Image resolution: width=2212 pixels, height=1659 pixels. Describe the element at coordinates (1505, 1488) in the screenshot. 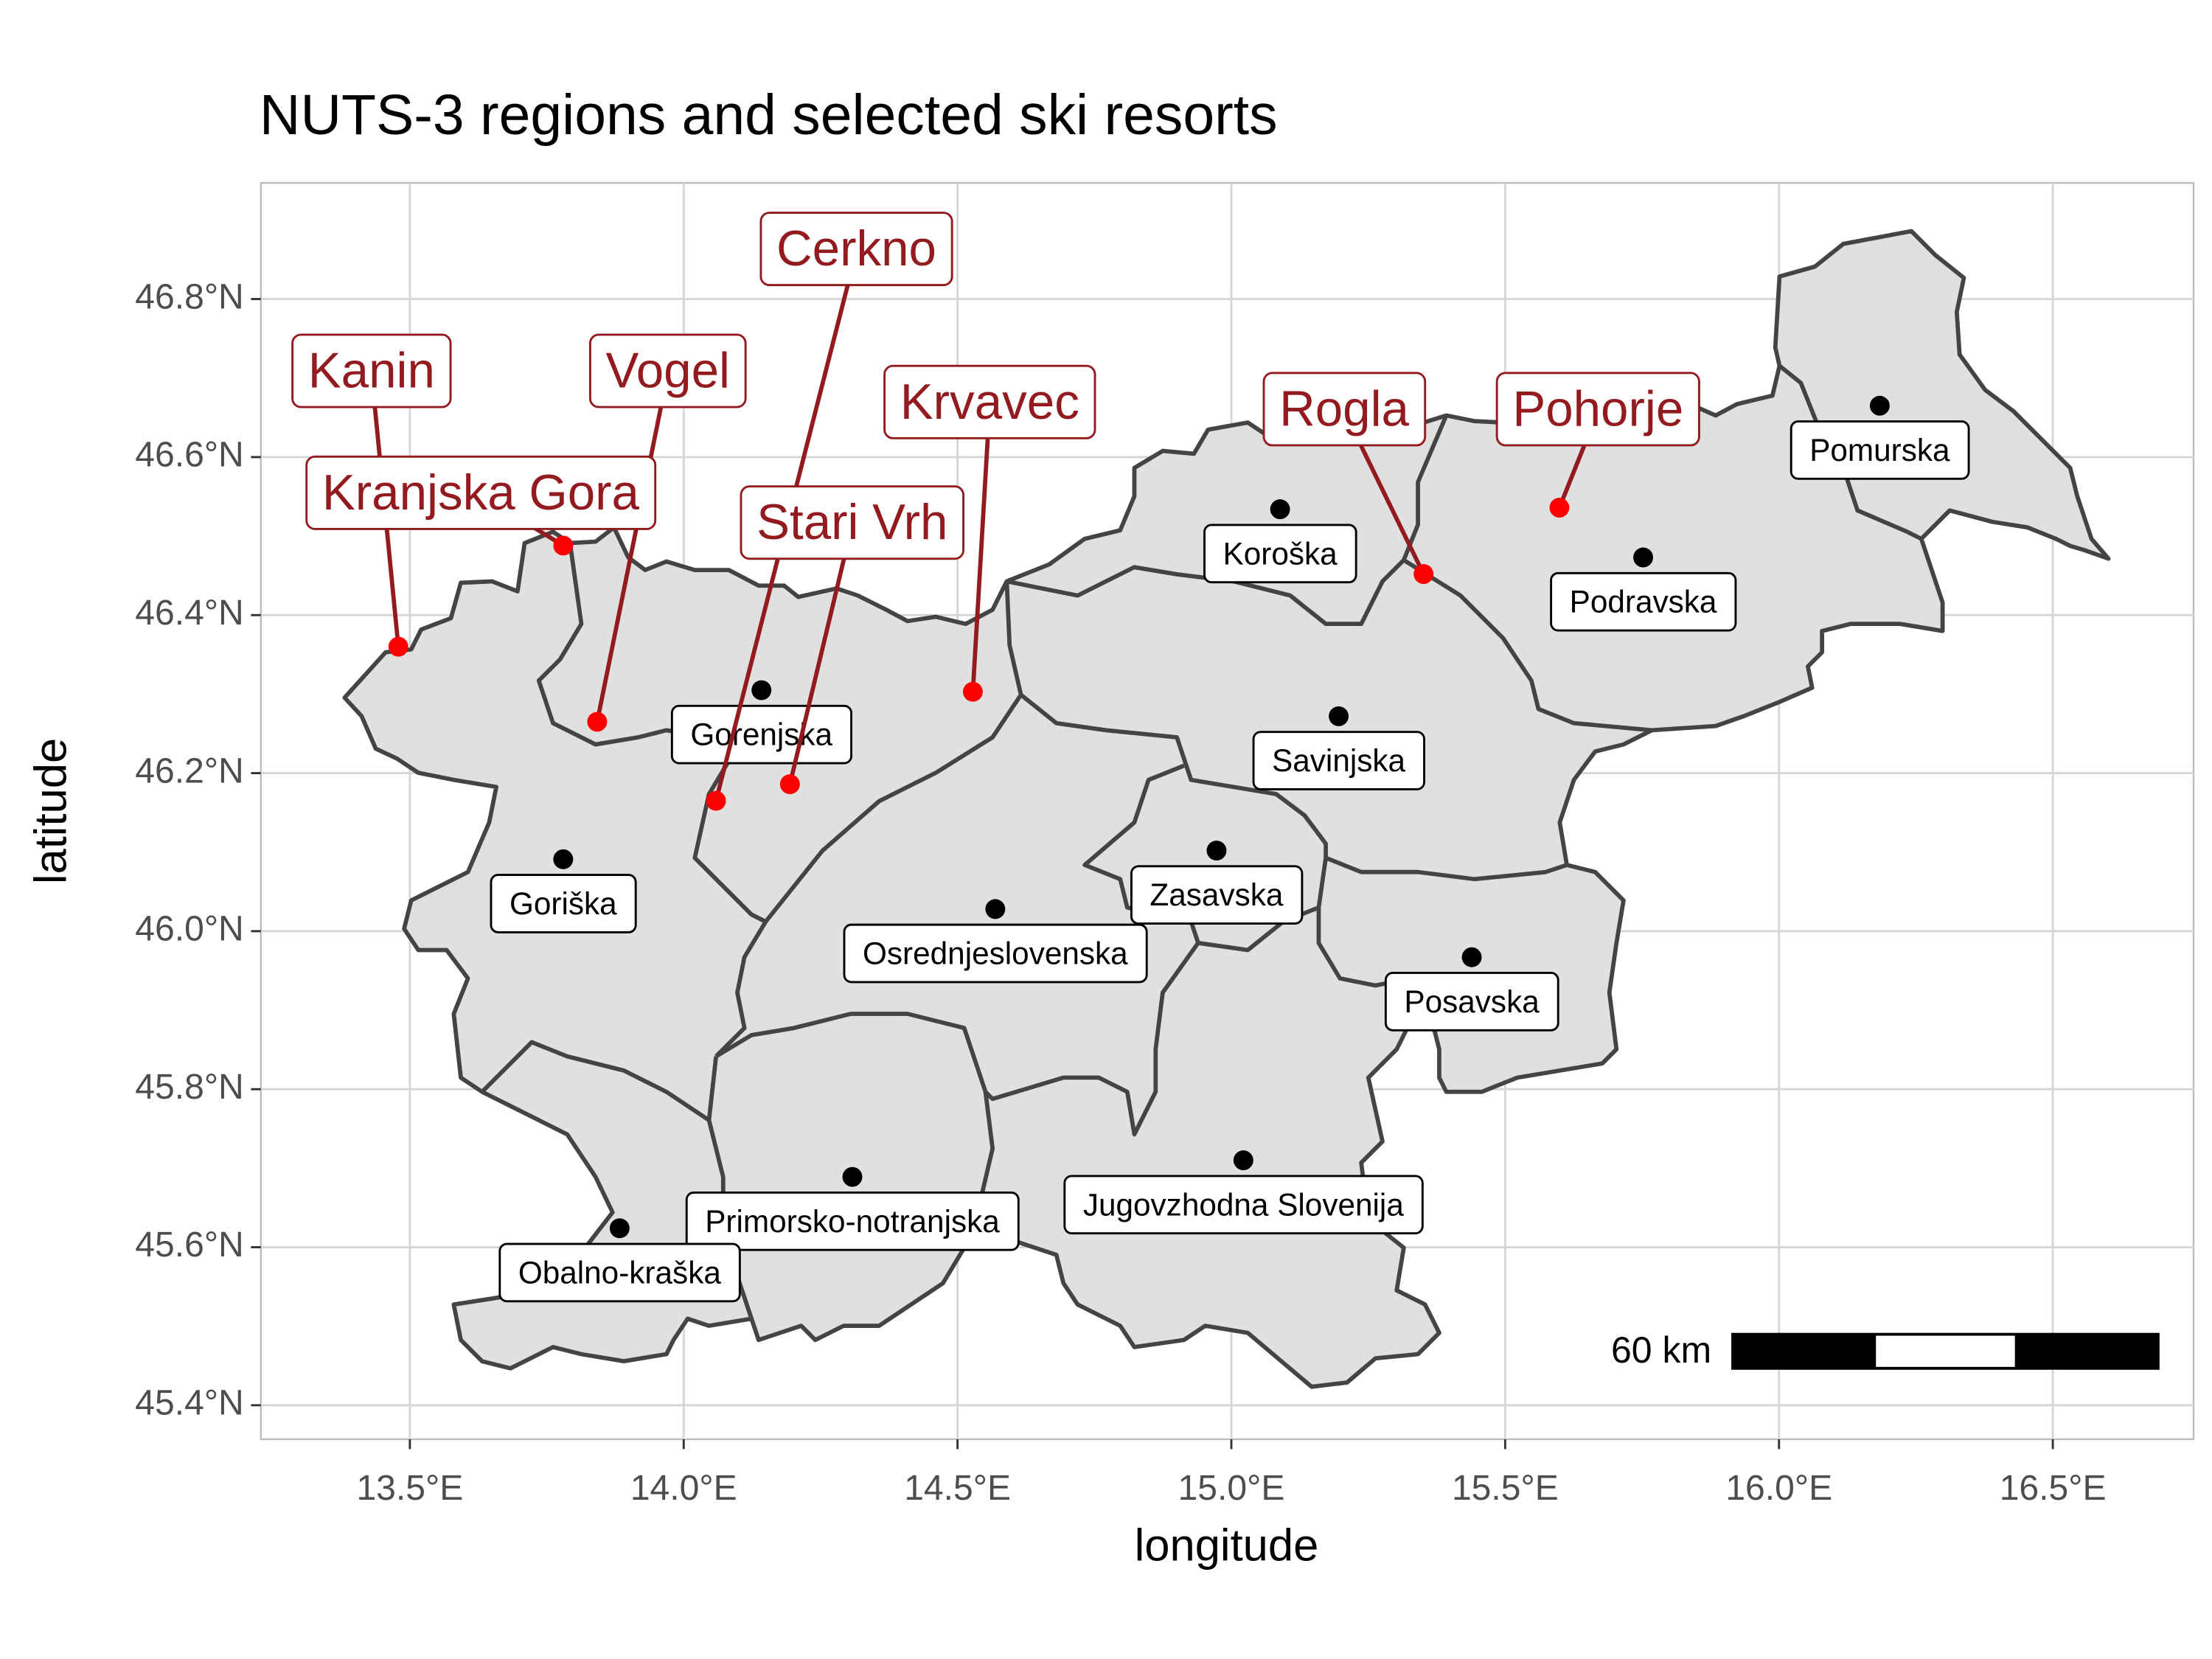

I see `x-tick-label: 15.5°E` at that location.